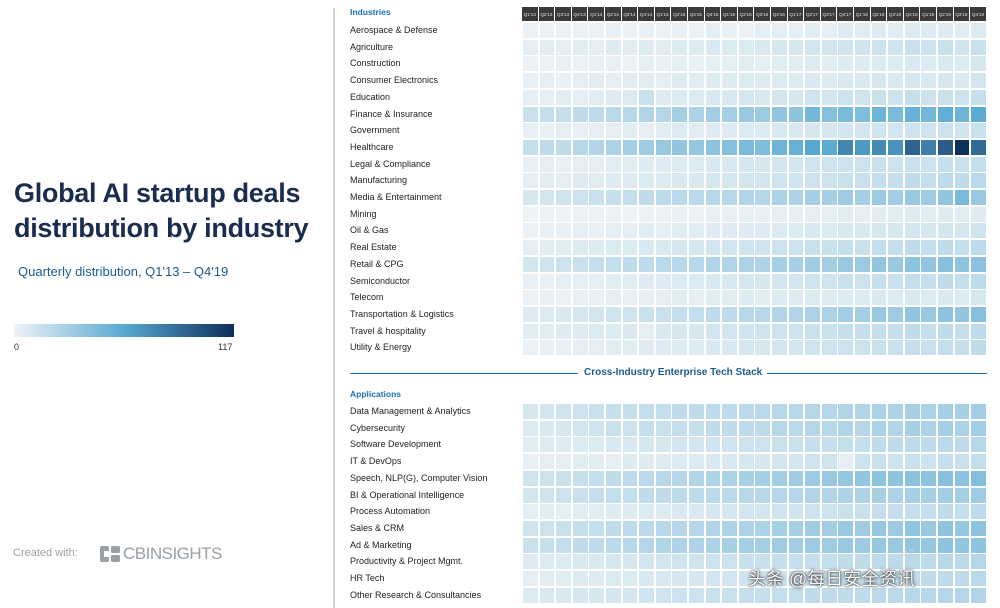 The image size is (1000, 608). I want to click on quarter-header-label: Q1'15, so click(662, 14).